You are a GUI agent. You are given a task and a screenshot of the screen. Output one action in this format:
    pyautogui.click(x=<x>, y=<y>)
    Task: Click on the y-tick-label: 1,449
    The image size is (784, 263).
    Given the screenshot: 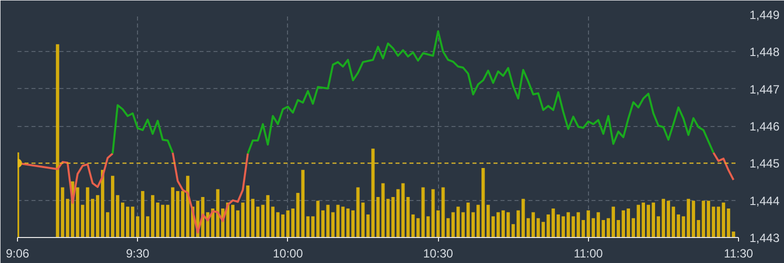 What is the action you would take?
    pyautogui.click(x=765, y=15)
    